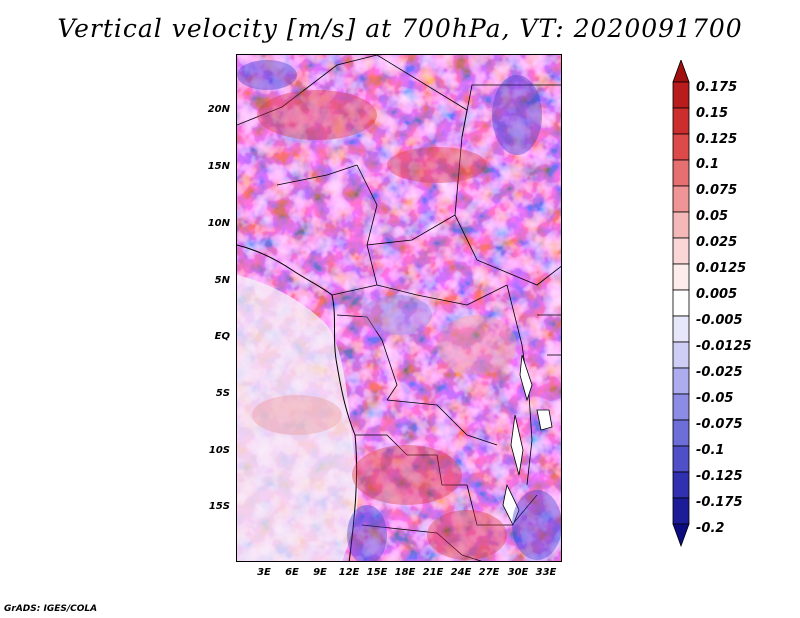 Image resolution: width=800 pixels, height=618 pixels. Describe the element at coordinates (717, 87) in the screenshot. I see `colorbar-label: 0.175` at that location.